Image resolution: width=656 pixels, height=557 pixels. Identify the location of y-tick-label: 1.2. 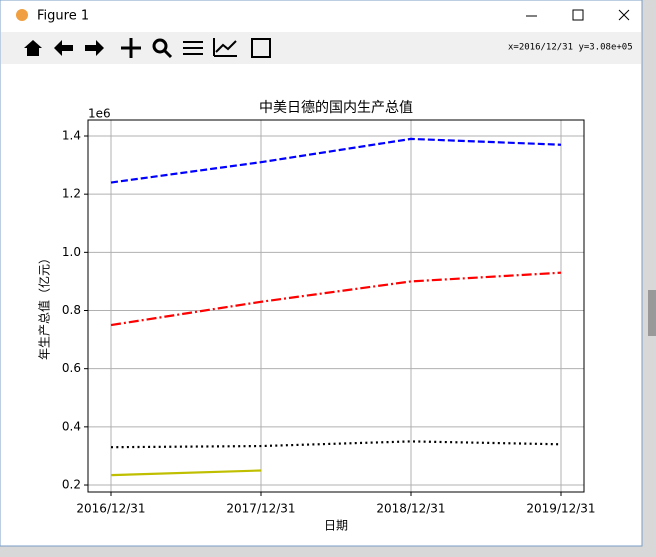
(71, 194).